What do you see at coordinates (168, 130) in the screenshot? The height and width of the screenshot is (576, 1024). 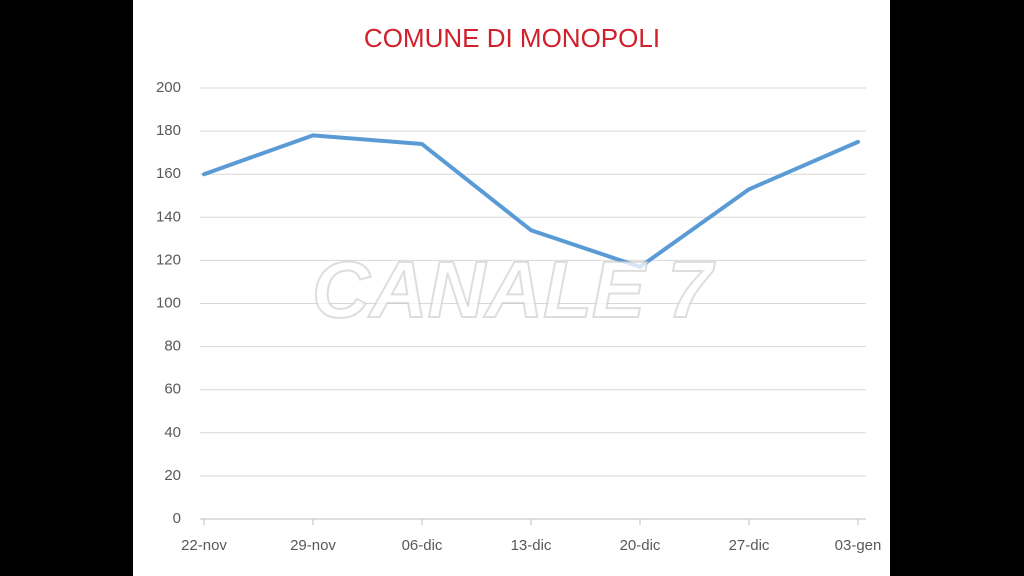 I see `y-tick-label: 180` at bounding box center [168, 130].